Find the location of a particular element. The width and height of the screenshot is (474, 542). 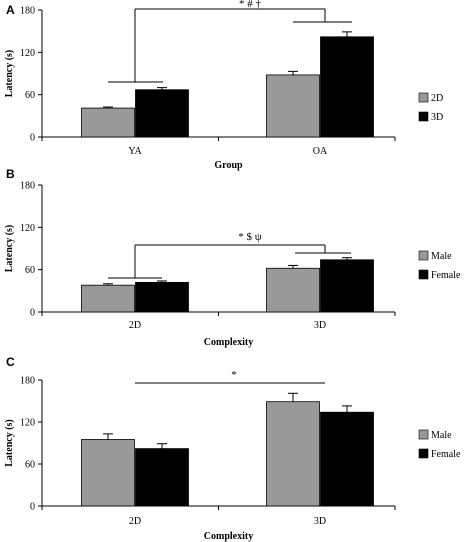

x-axis-label: Group is located at coordinates (228, 165).